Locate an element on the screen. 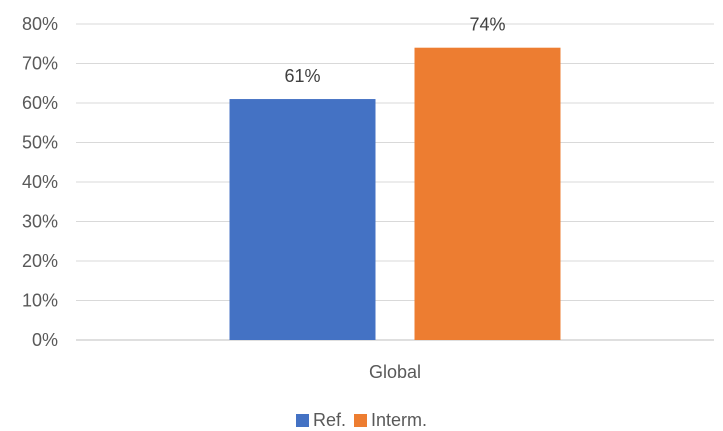  y-tick-label: 20% is located at coordinates (40, 261).